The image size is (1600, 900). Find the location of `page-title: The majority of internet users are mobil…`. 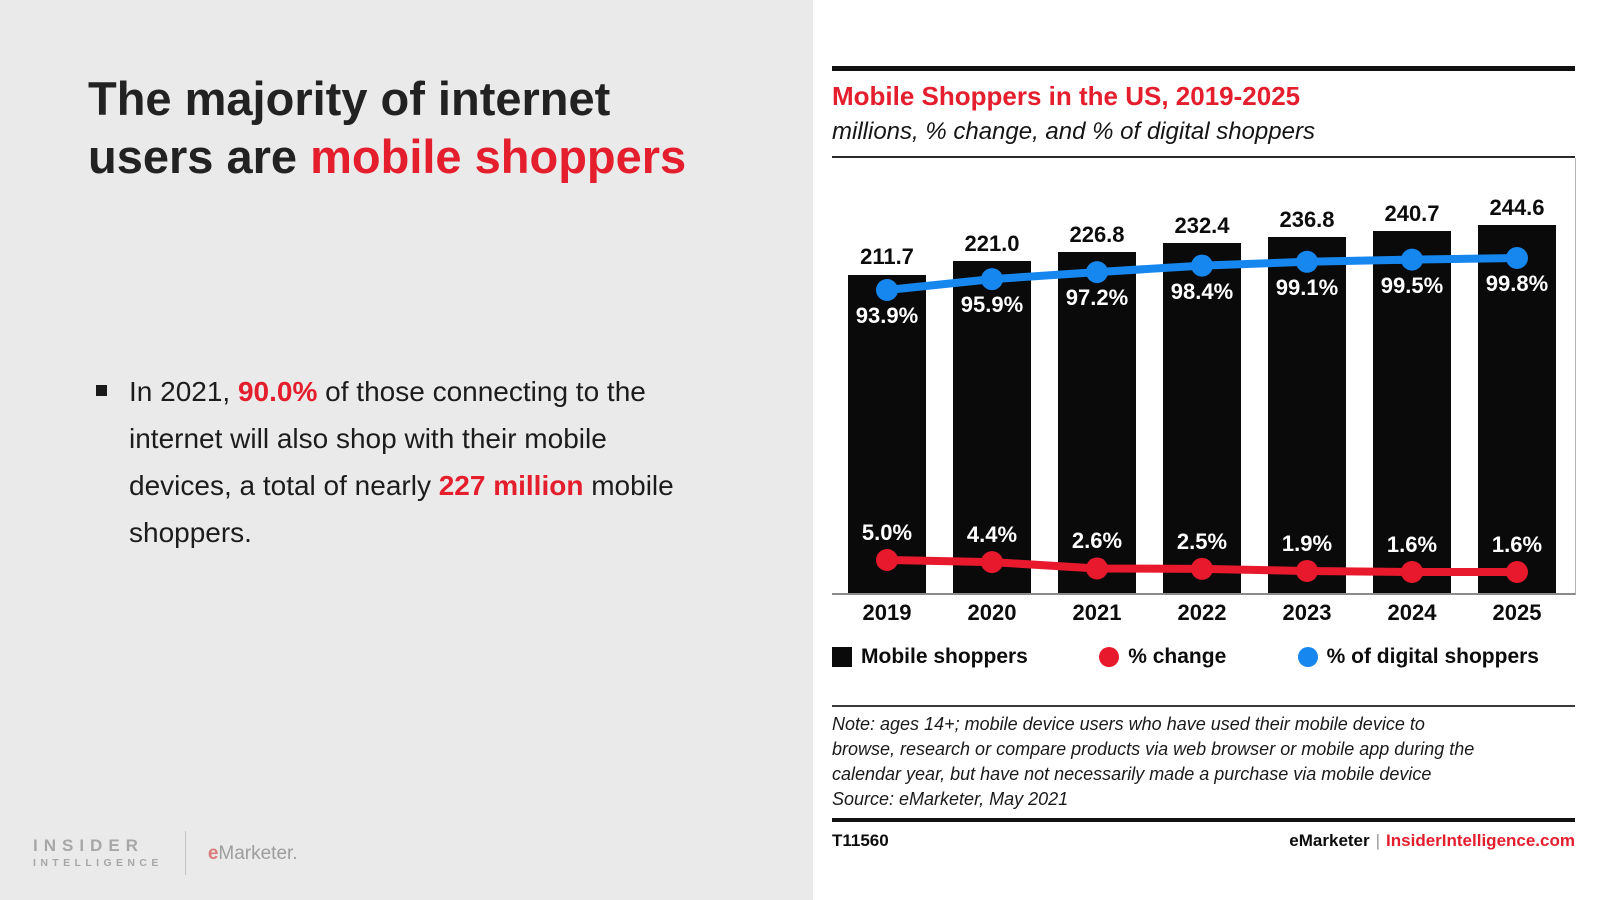

page-title: The majority of internet users are mobil… is located at coordinates (400, 128).